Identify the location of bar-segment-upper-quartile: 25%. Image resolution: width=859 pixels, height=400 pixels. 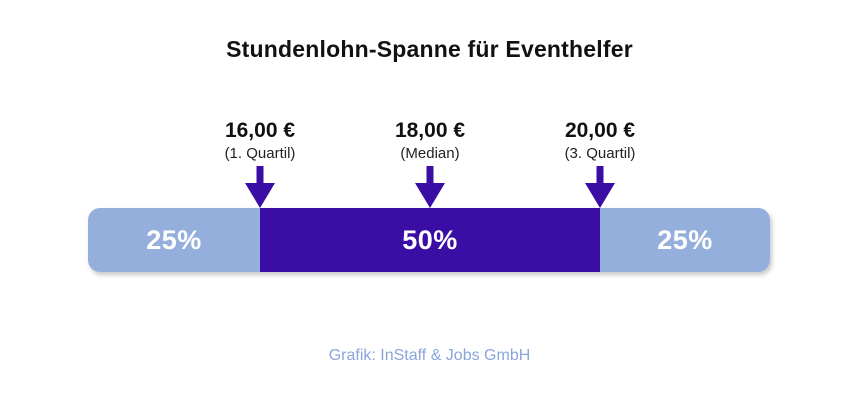
(685, 240).